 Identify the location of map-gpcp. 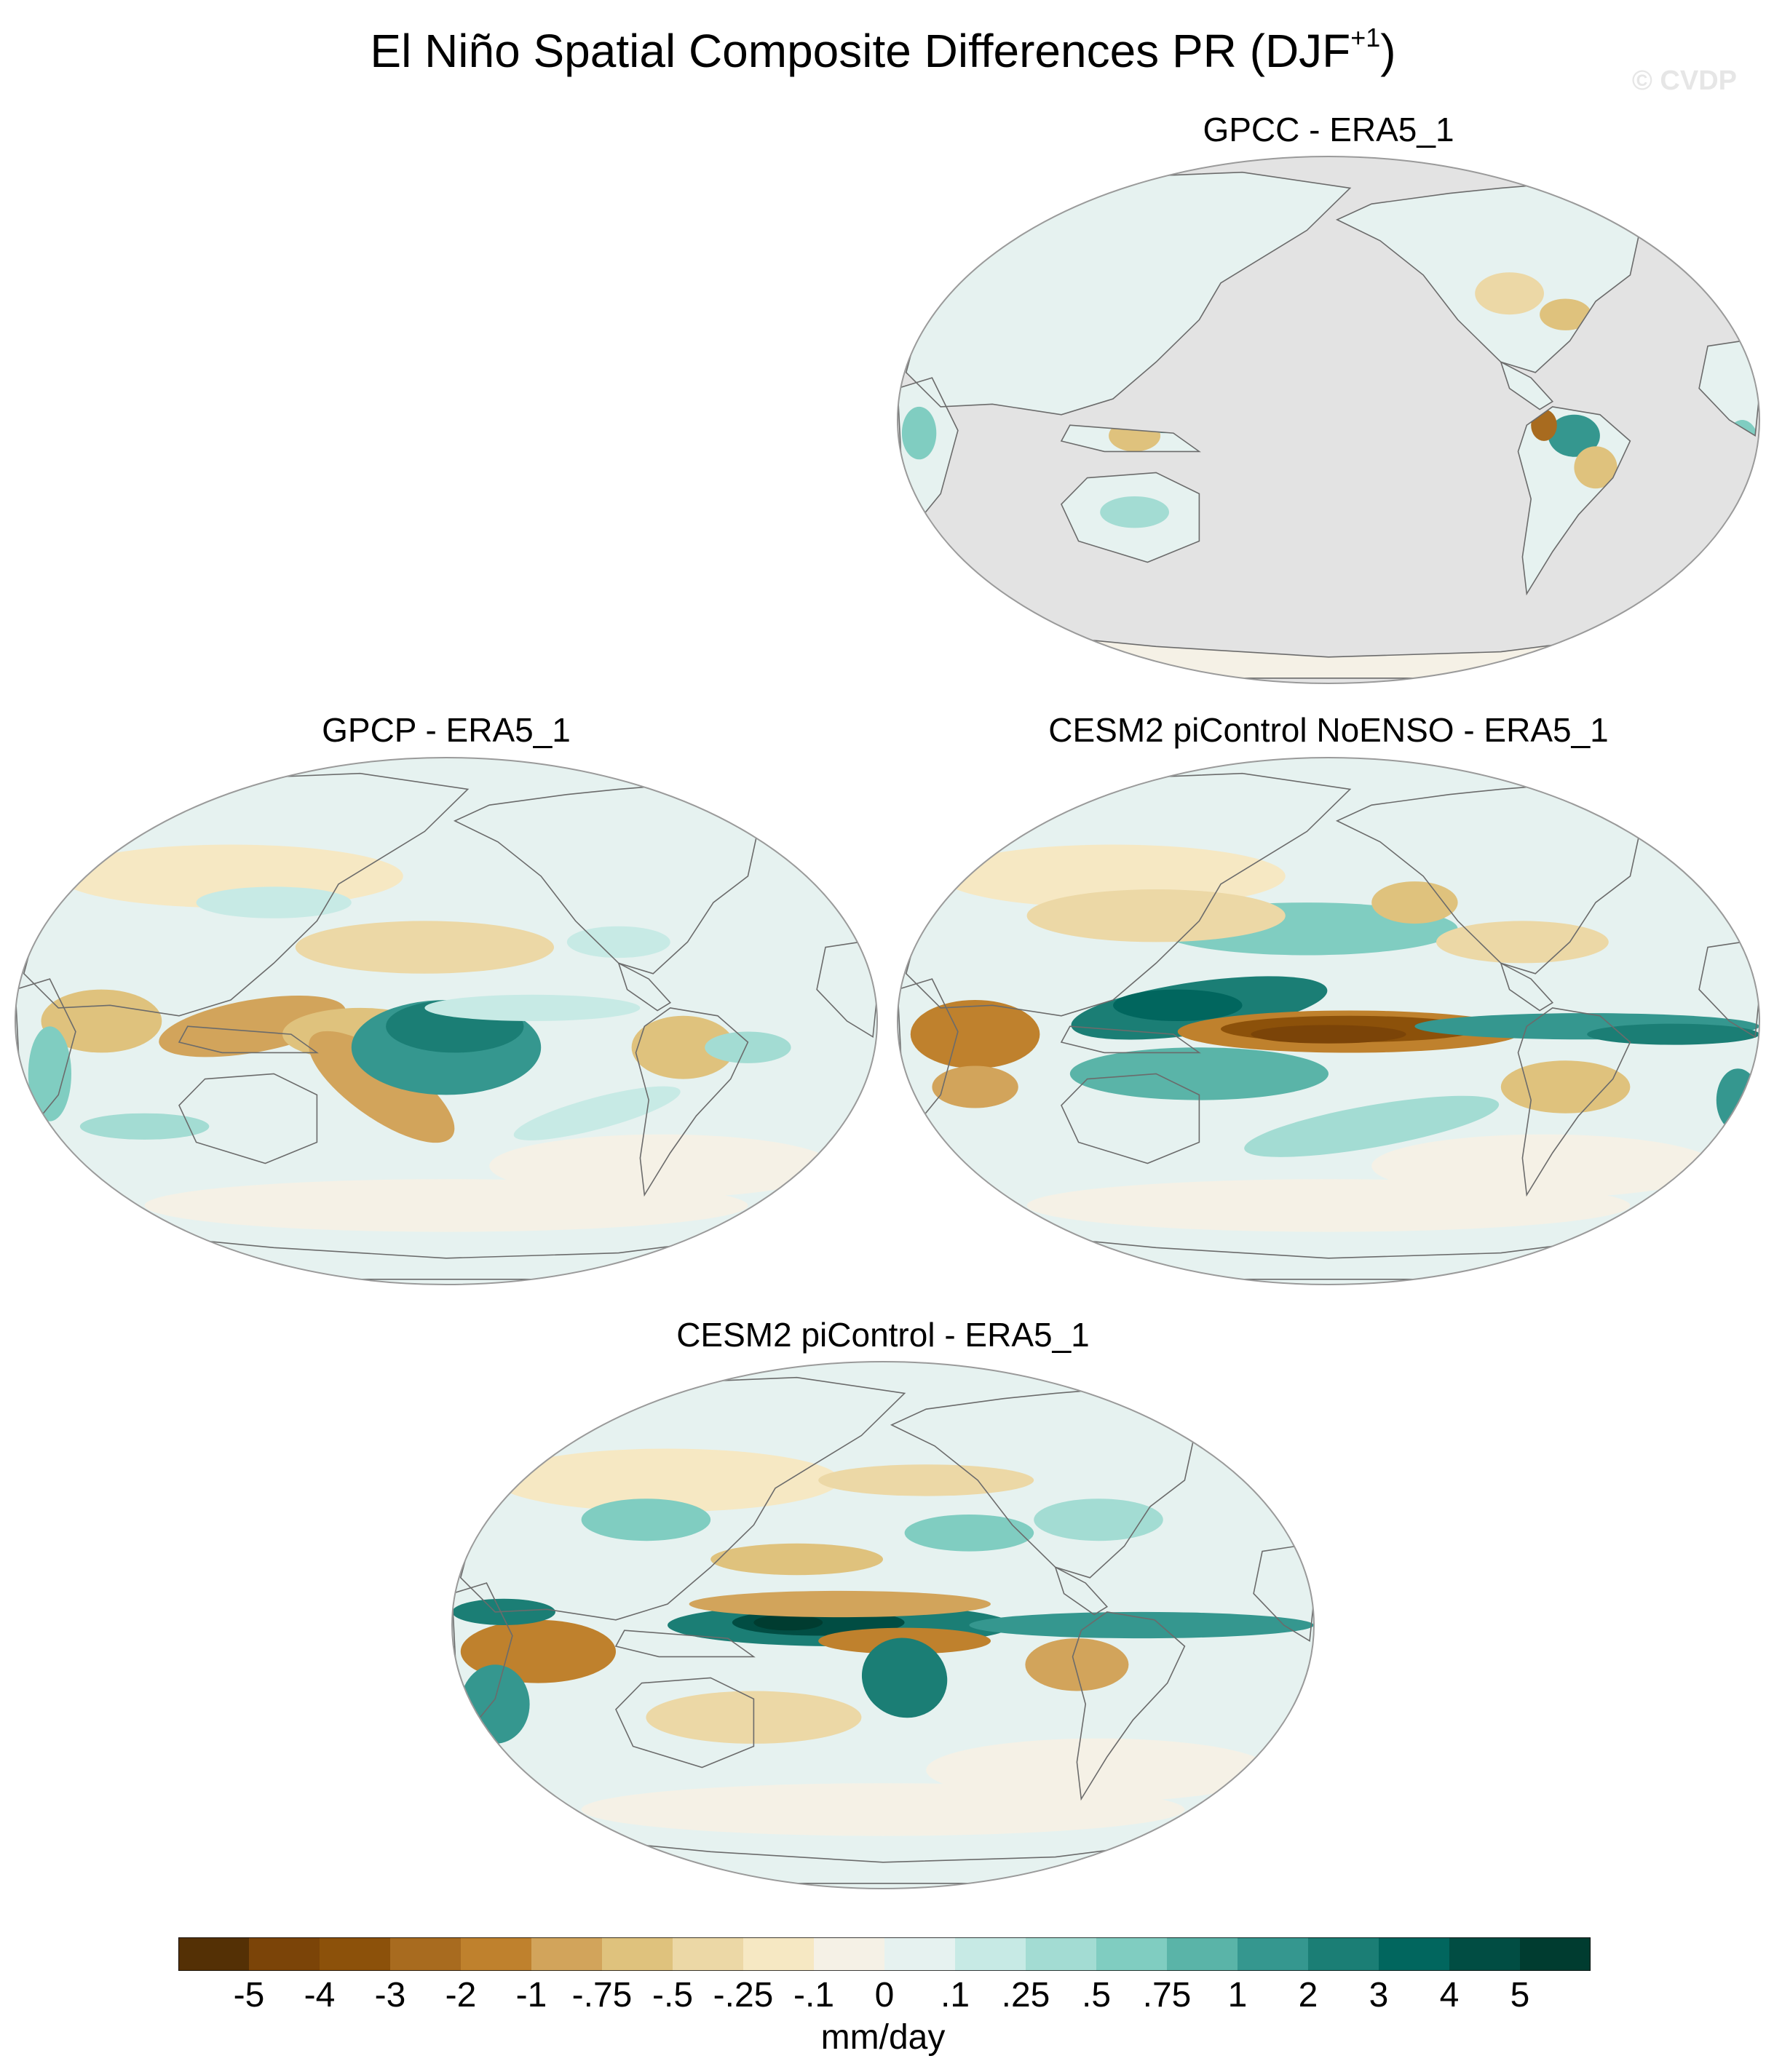
(447, 1021).